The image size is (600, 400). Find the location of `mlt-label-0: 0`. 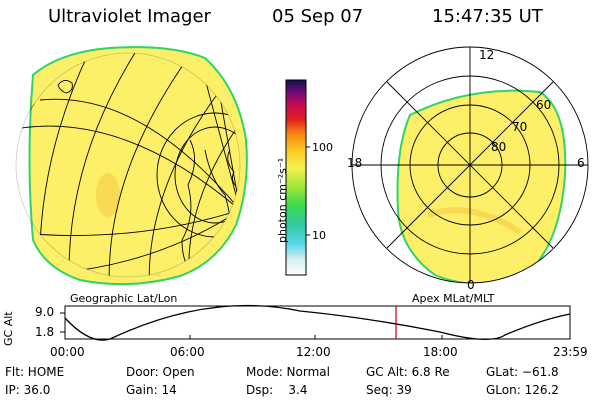

mlt-label-0: 0 is located at coordinates (471, 285).